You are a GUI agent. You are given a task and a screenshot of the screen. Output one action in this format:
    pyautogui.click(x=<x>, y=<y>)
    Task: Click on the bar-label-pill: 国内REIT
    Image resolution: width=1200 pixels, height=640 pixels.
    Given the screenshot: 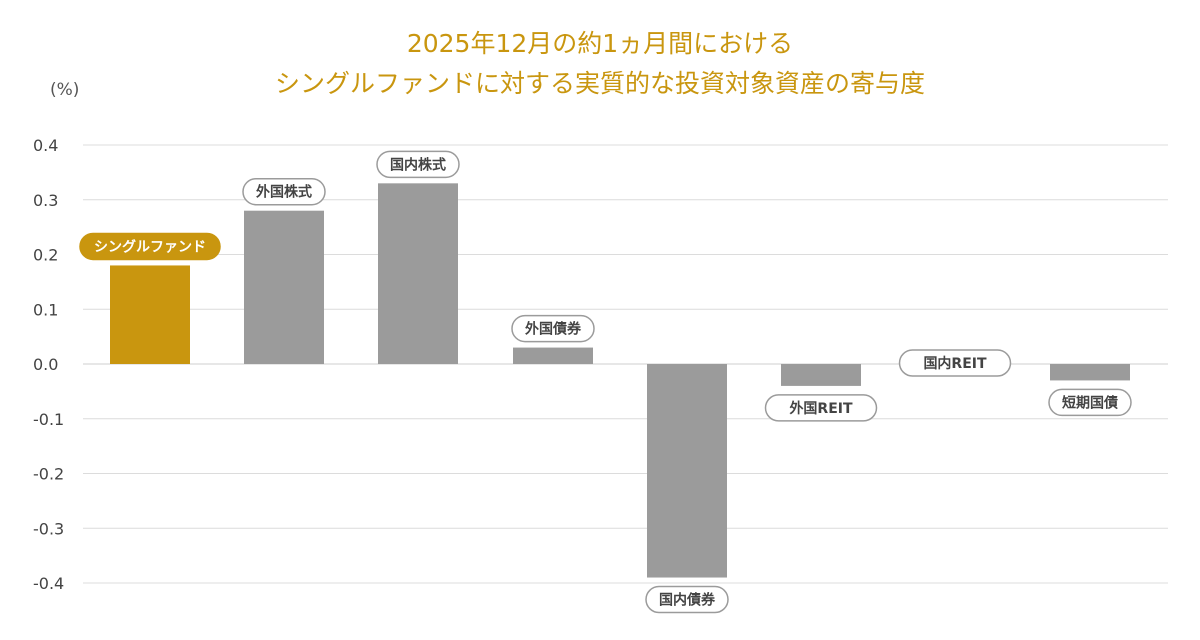 What is the action you would take?
    pyautogui.click(x=955, y=363)
    